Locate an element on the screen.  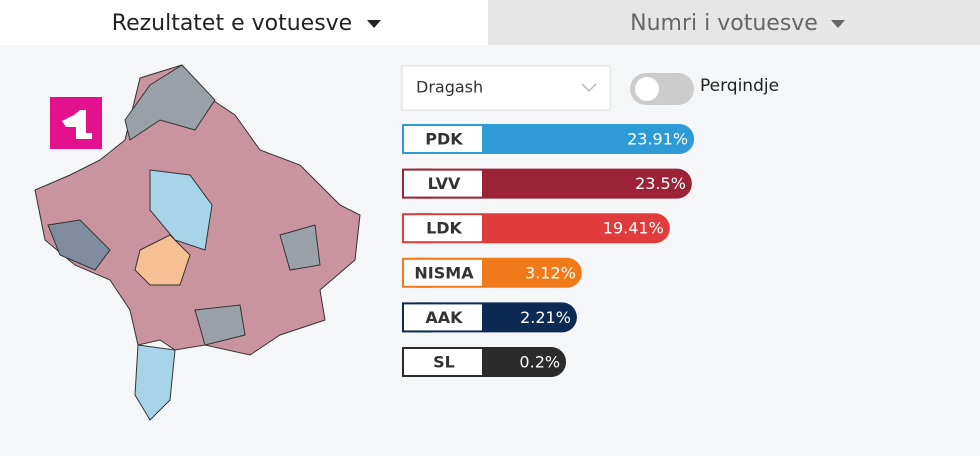
toggle-label: Perqindje is located at coordinates (739, 86).